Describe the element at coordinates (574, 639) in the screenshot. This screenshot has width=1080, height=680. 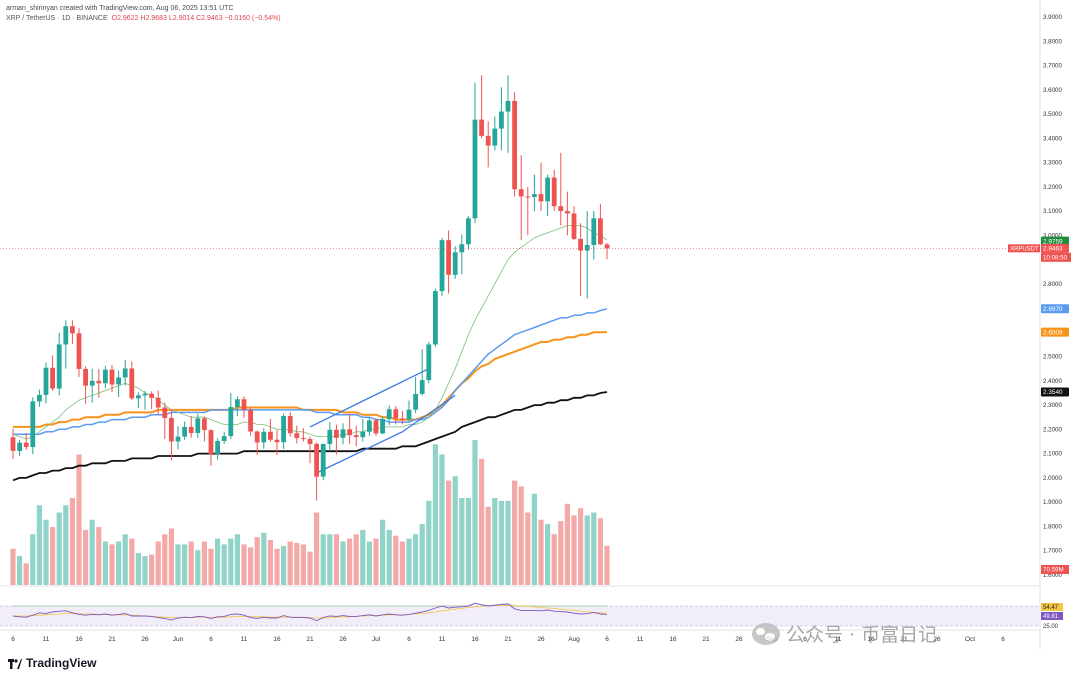
I see `x-tick-label: Aug` at that location.